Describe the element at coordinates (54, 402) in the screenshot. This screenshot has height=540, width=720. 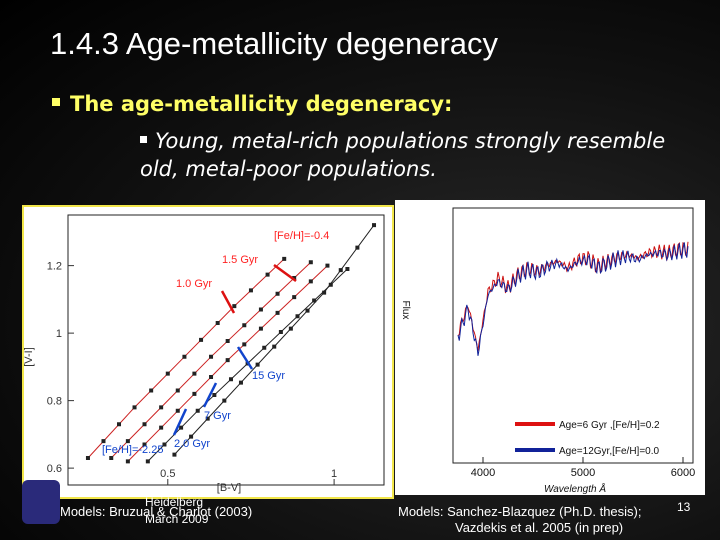
I see `y-tick-label: 0.8` at that location.